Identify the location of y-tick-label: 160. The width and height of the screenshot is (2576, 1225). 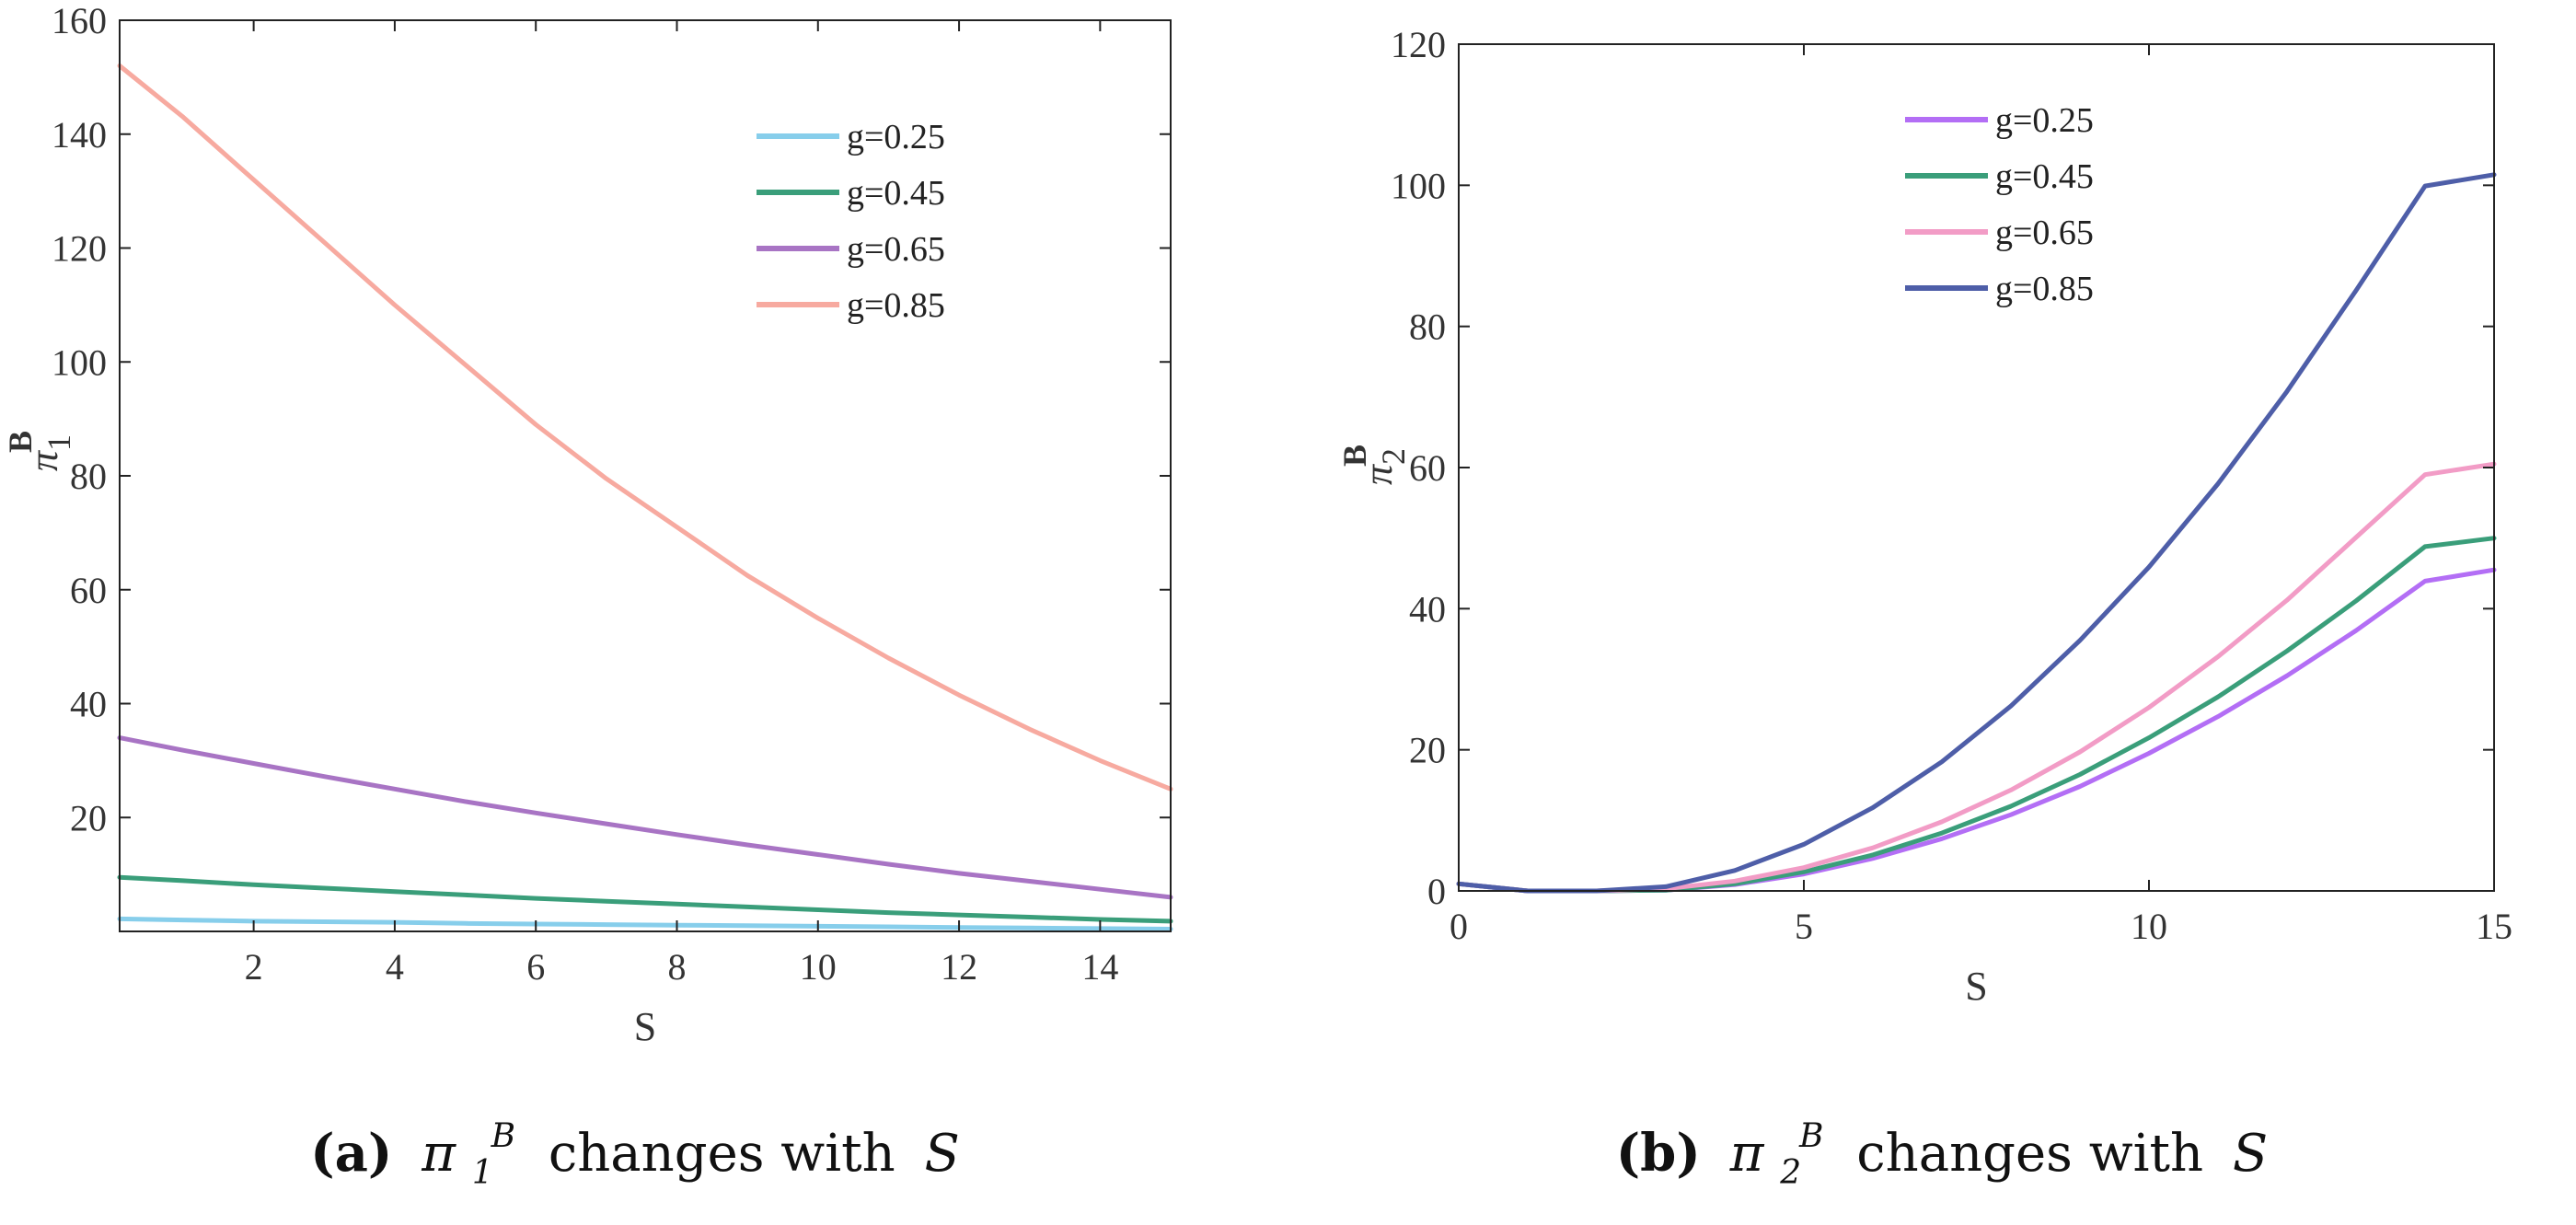
(79, 20).